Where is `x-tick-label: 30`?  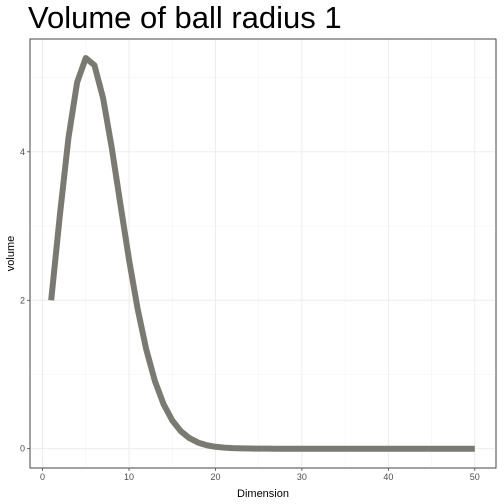
x-tick-label: 30 is located at coordinates (302, 477).